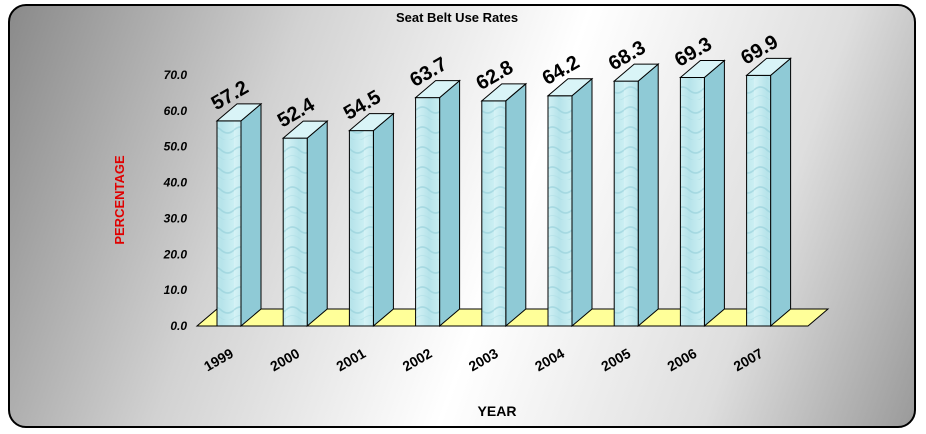  What do you see at coordinates (615, 360) in the screenshot?
I see `x-tick-label: 2005` at bounding box center [615, 360].